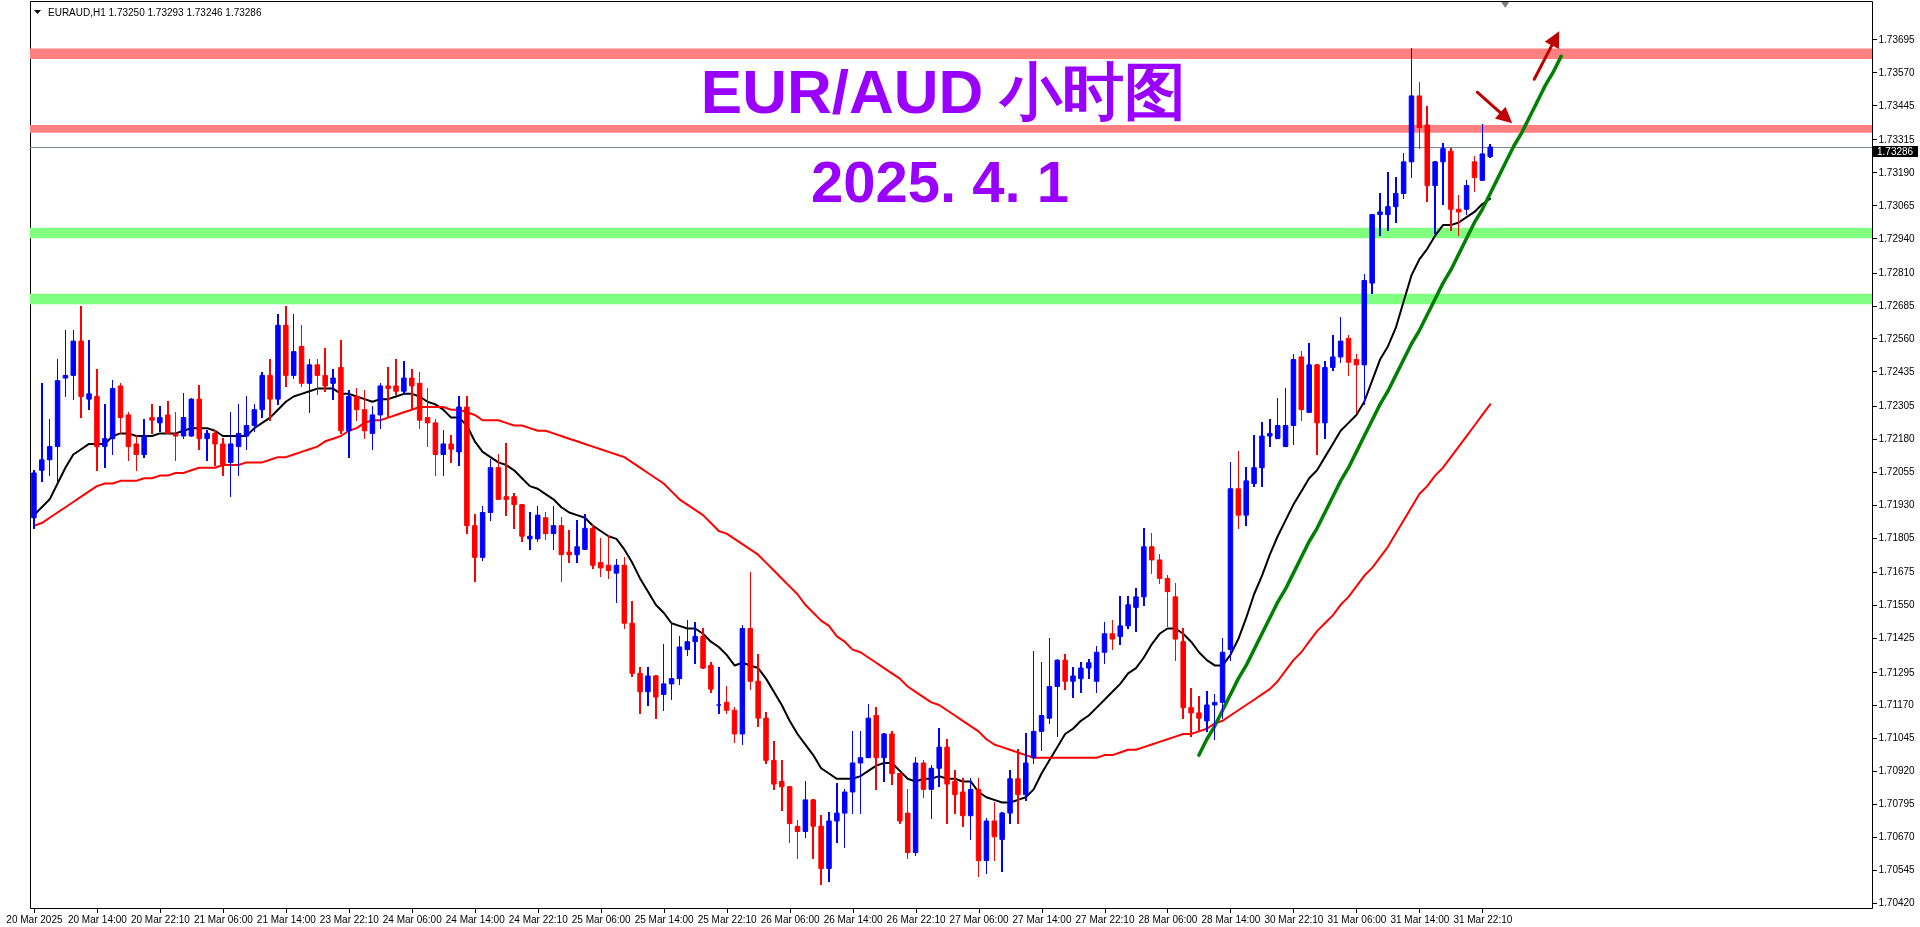 The image size is (1920, 927). I want to click on x-tick-label: 25 Mar 06:00, so click(601, 919).